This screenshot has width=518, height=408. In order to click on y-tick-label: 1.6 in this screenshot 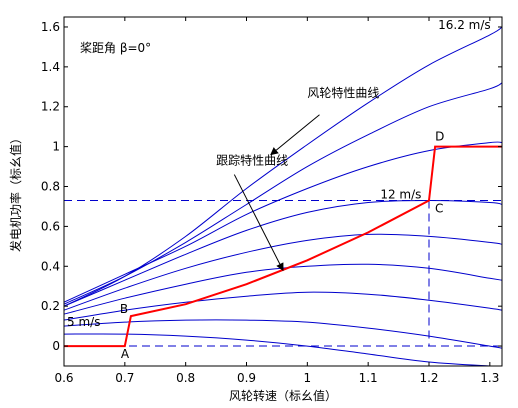, I will do `click(50, 27)`.